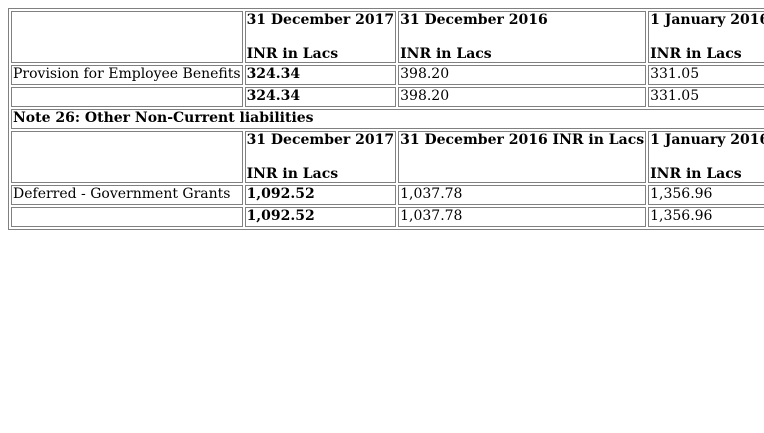  What do you see at coordinates (127, 75) in the screenshot?
I see `row-label: Provision for Employee Benefits` at bounding box center [127, 75].